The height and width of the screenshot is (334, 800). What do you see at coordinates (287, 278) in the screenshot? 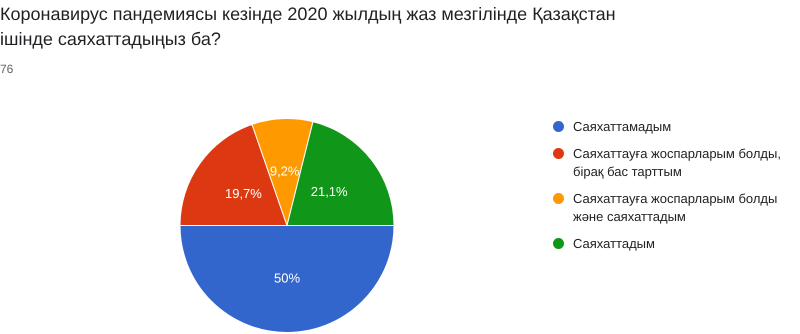
I see `data-label: 50%` at bounding box center [287, 278].